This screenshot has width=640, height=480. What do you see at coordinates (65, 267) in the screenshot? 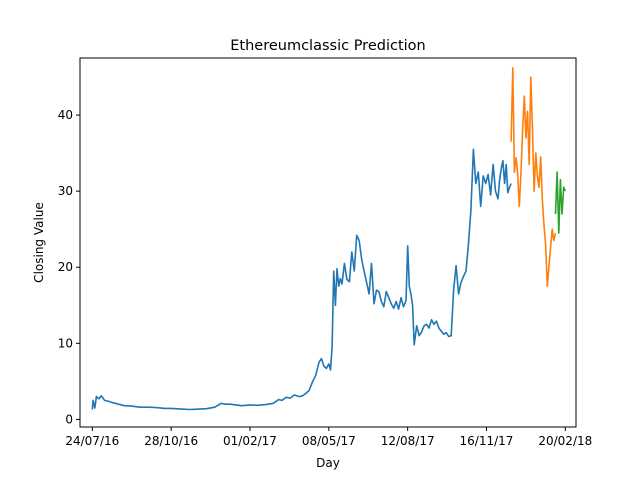
I see `y-tick-label: 20` at bounding box center [65, 267].